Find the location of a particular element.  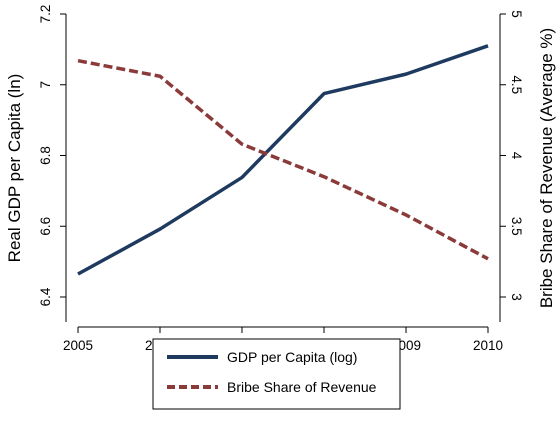

y-axis-right-ticks: 3 3.5 4 4.5 5 is located at coordinates (512, 155).